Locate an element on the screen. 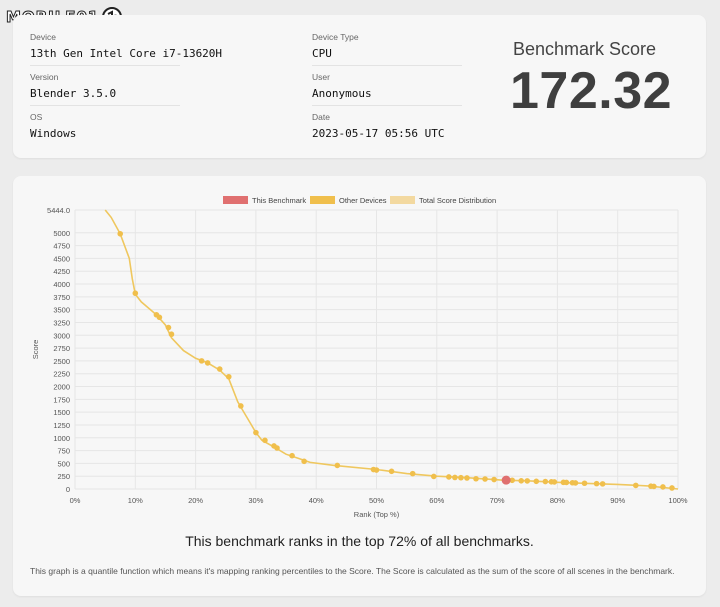 The image size is (720, 607). device-type-label: Device Type is located at coordinates (335, 37).